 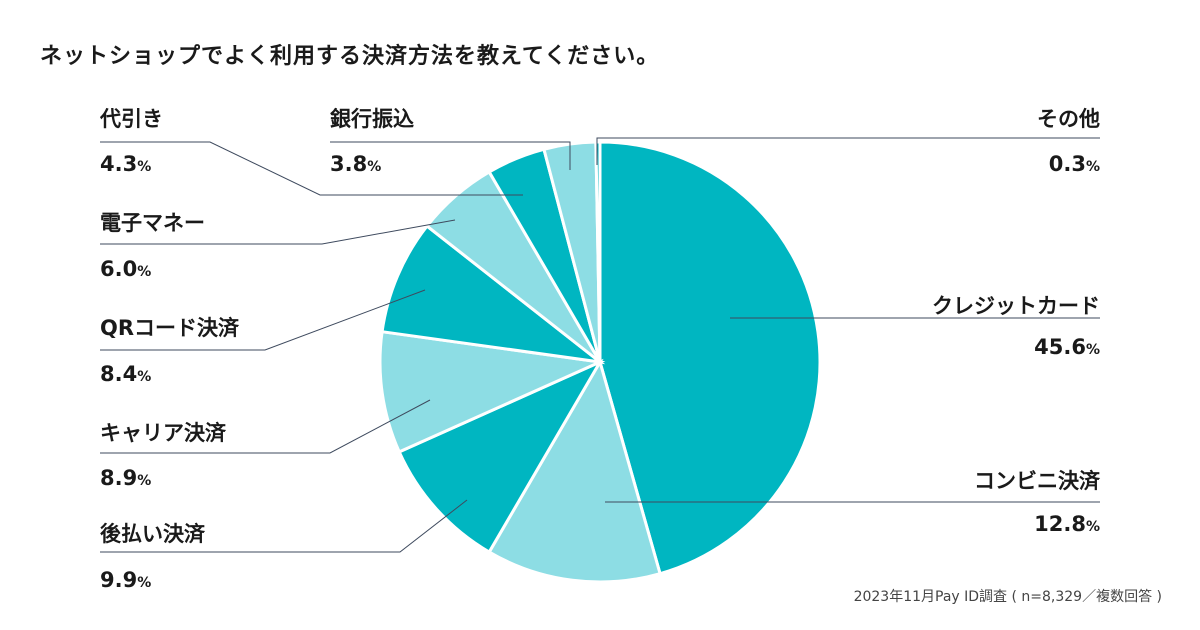 I want to click on slice-percent-8: 0.3%, so click(x=1074, y=164).